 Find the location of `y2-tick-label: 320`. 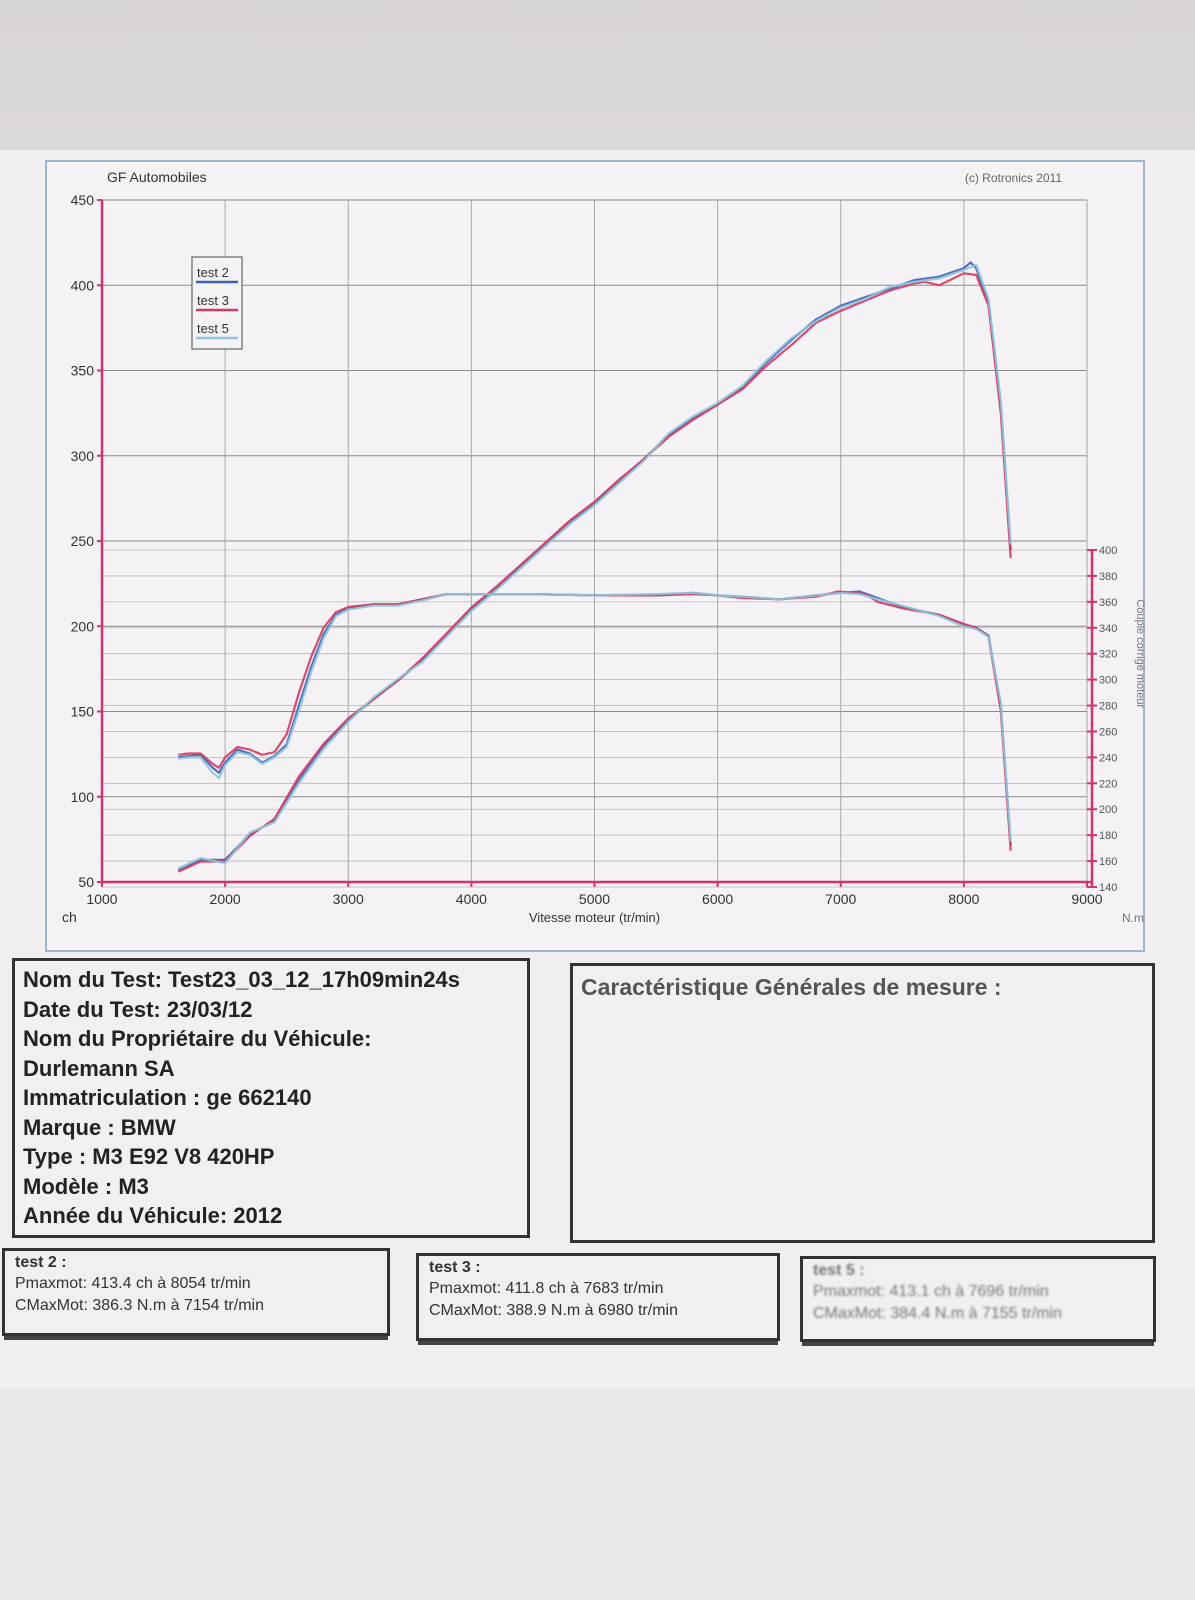

y2-tick-label: 320 is located at coordinates (1108, 655).